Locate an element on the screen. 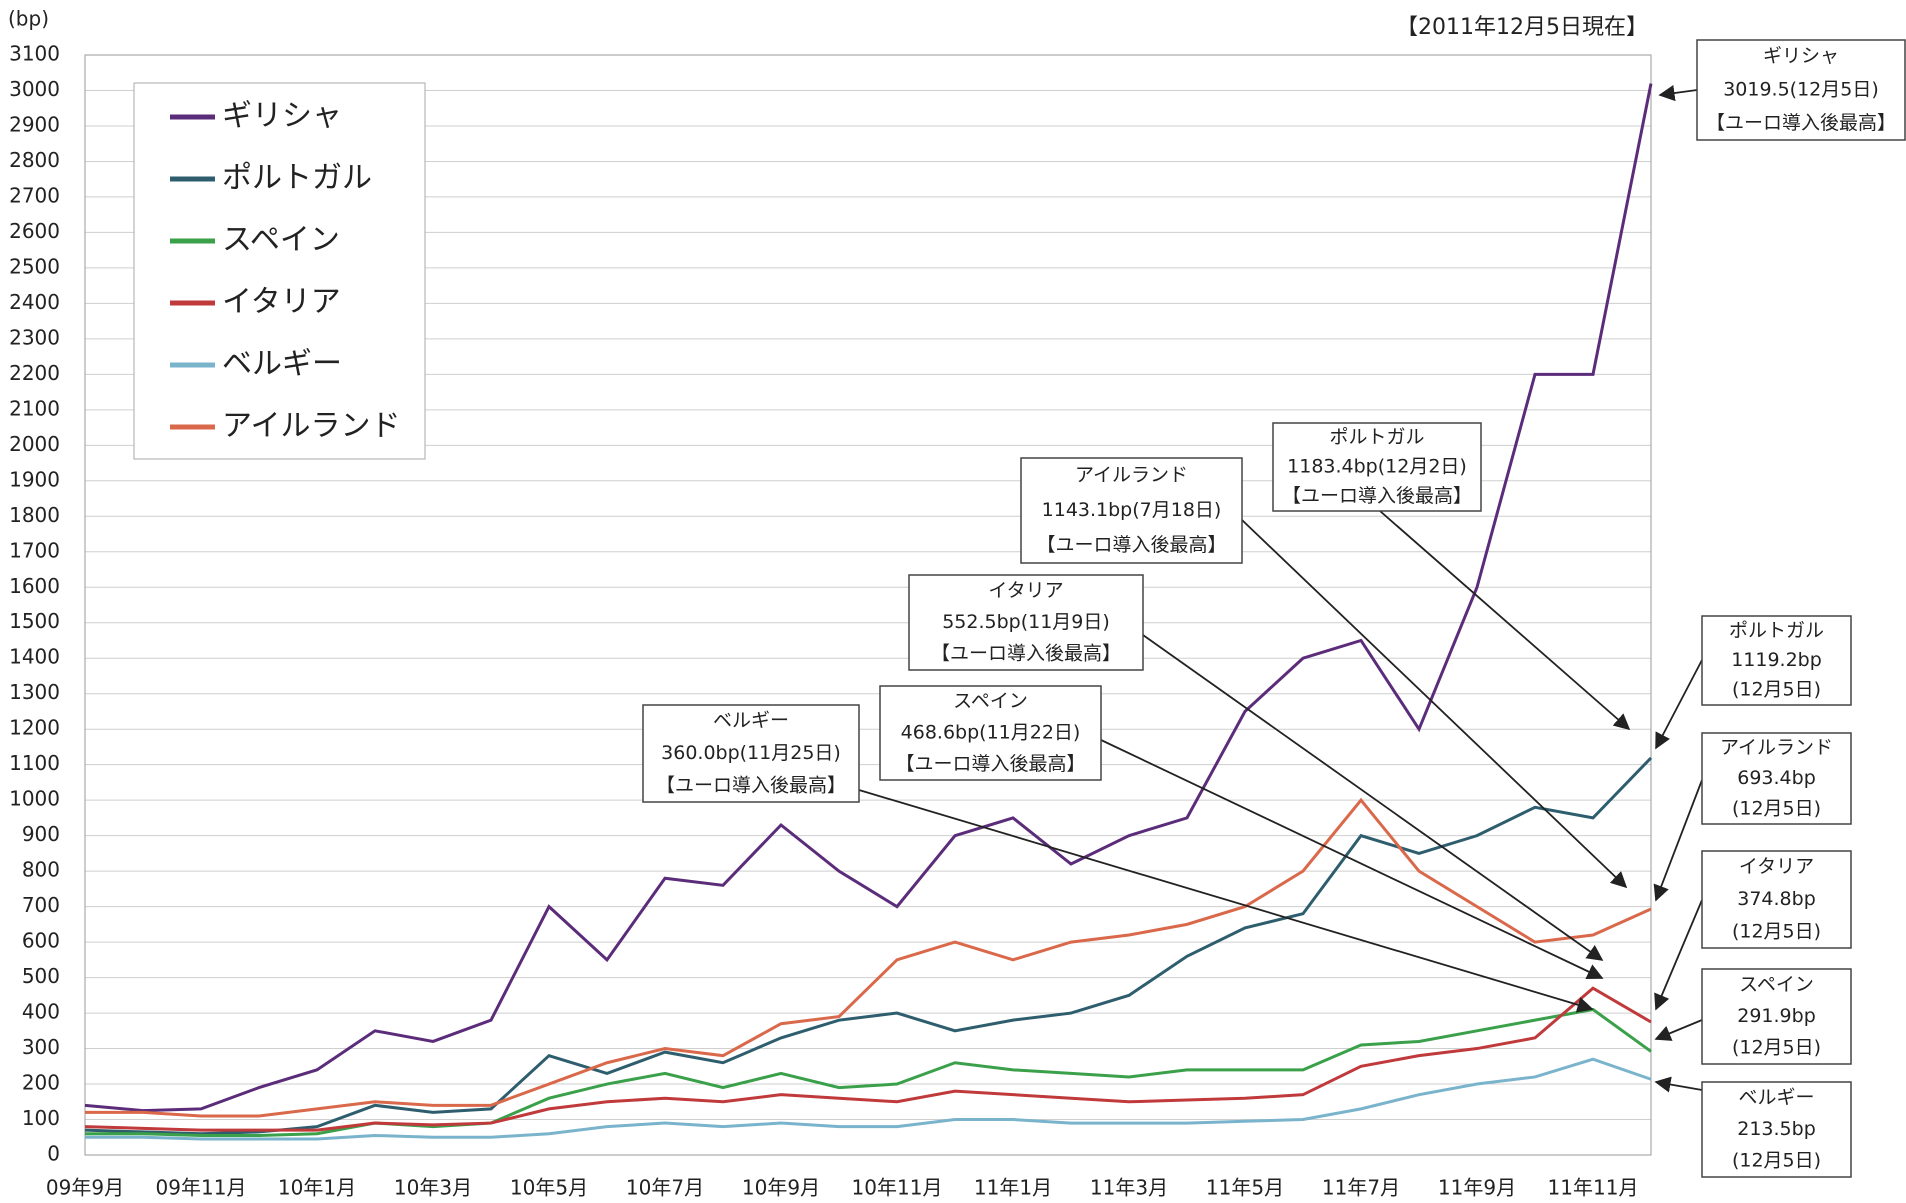 The height and width of the screenshot is (1203, 1906). annotation-text: 1183.4bp(12月2日) is located at coordinates (1377, 467).